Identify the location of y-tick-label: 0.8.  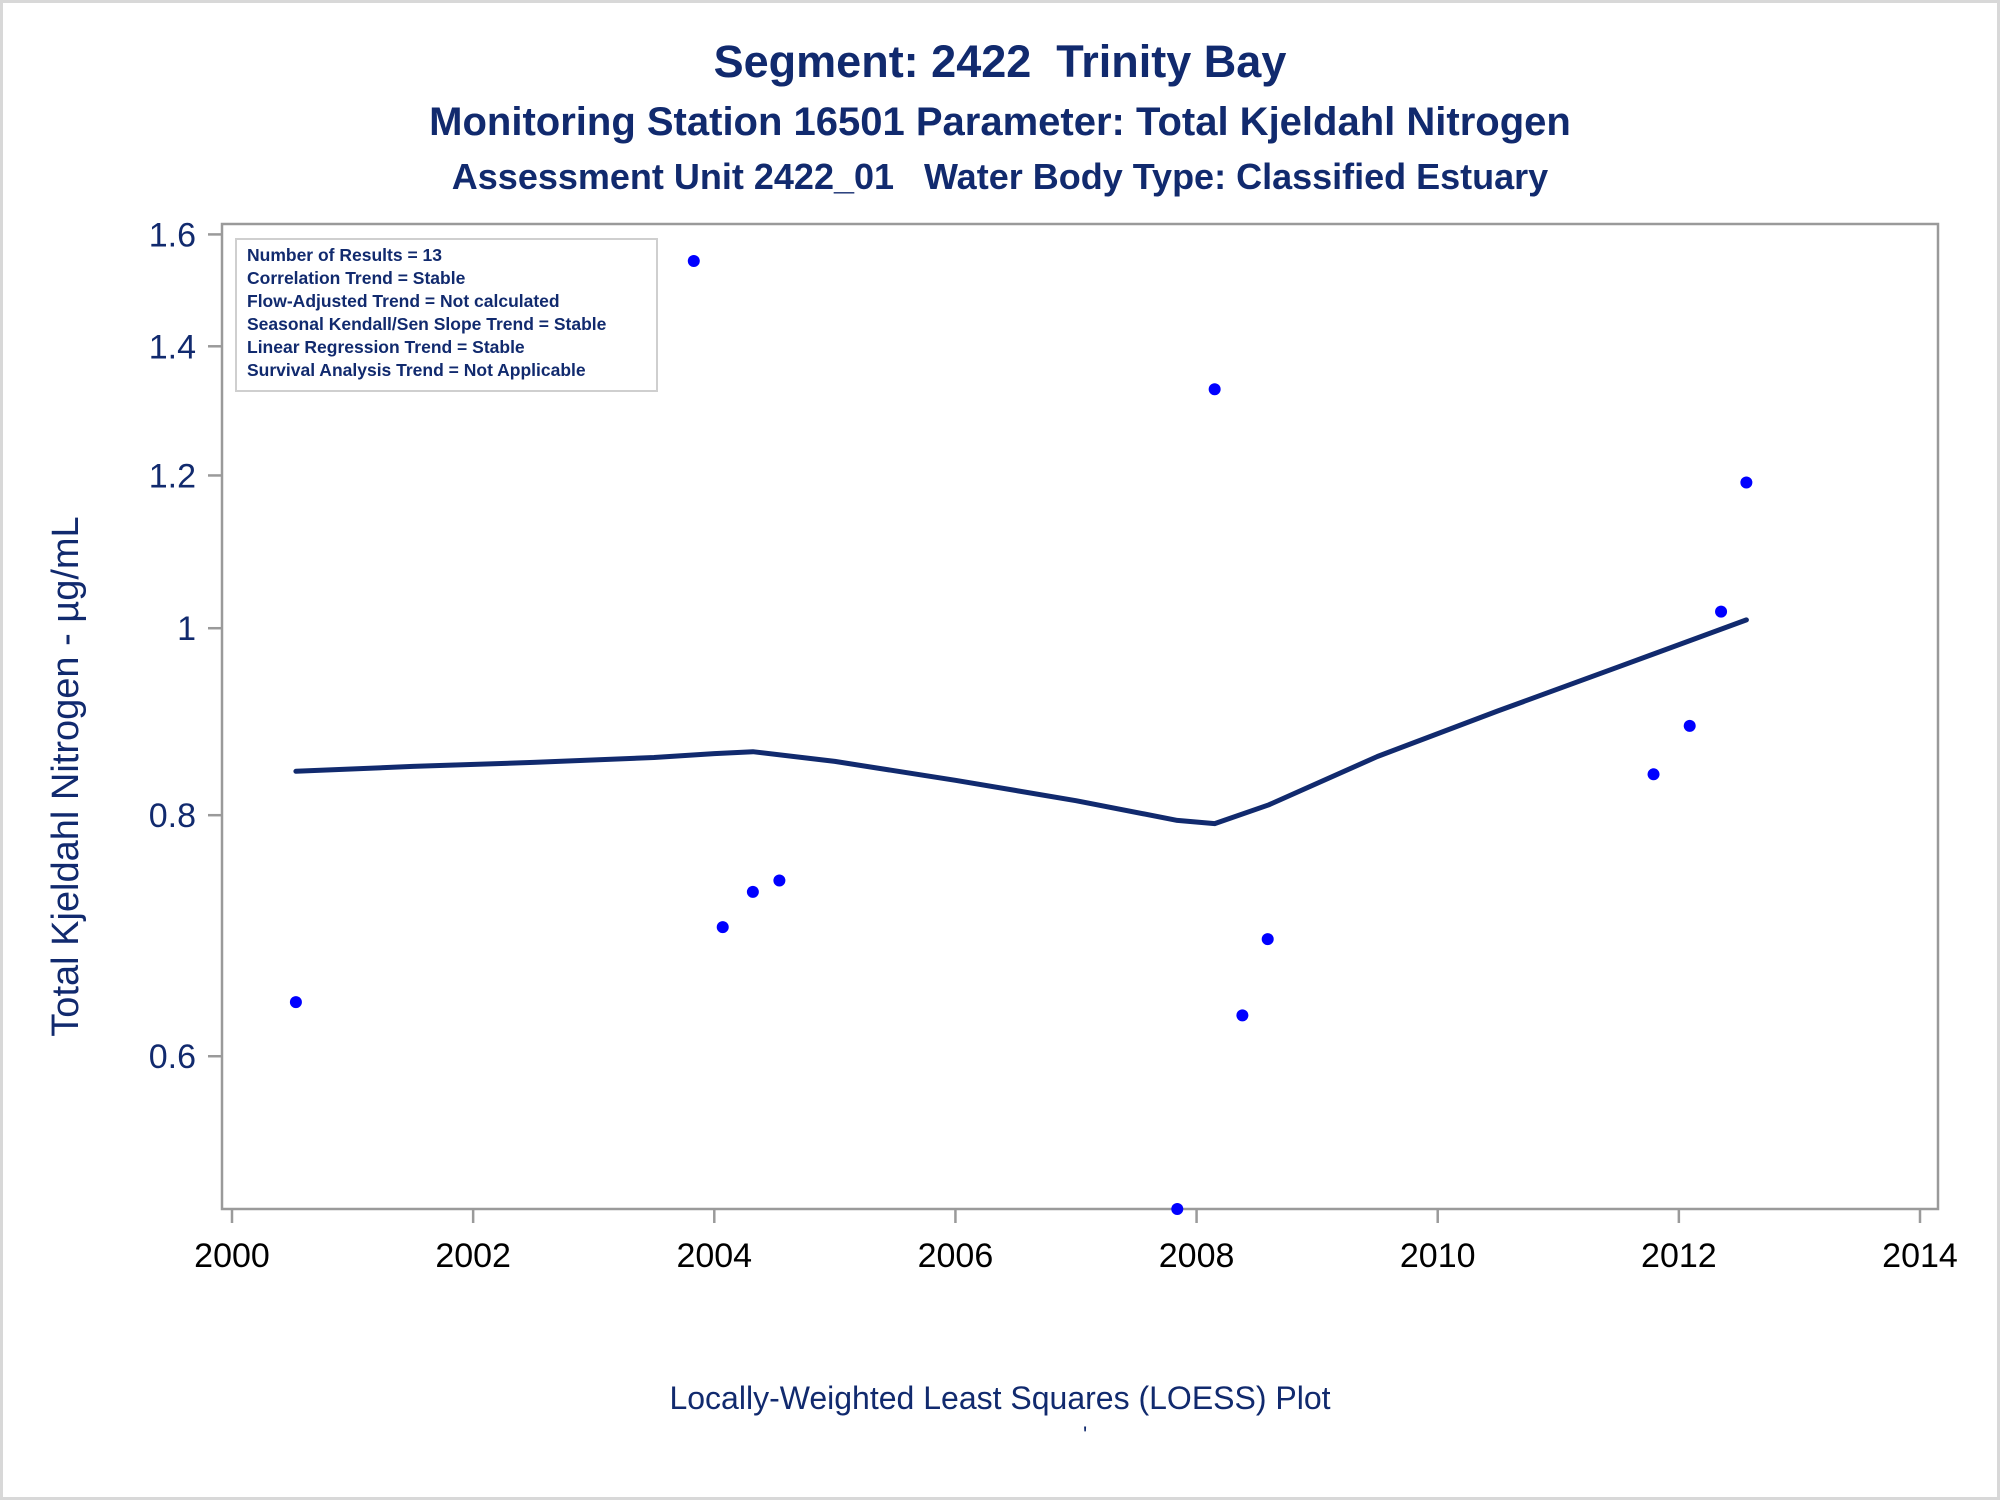
(172, 816).